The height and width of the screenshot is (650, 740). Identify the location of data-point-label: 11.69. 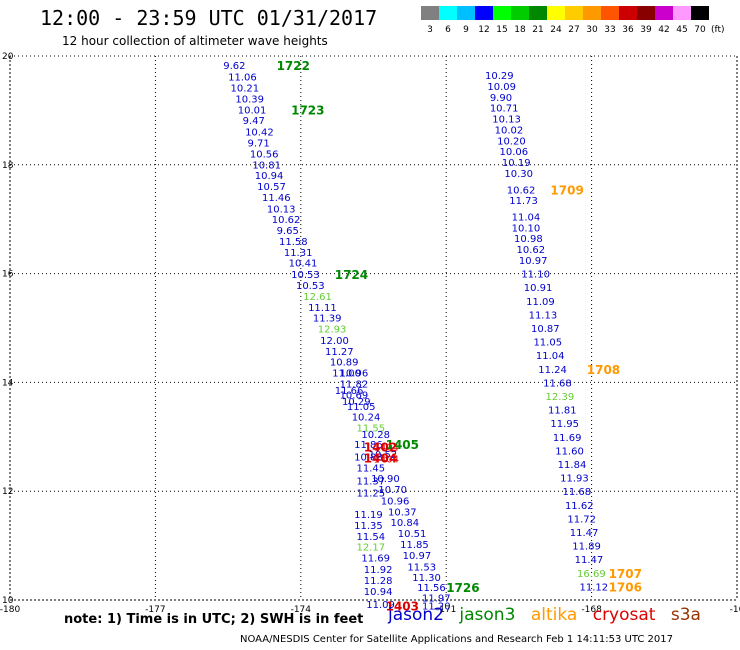
(567, 438).